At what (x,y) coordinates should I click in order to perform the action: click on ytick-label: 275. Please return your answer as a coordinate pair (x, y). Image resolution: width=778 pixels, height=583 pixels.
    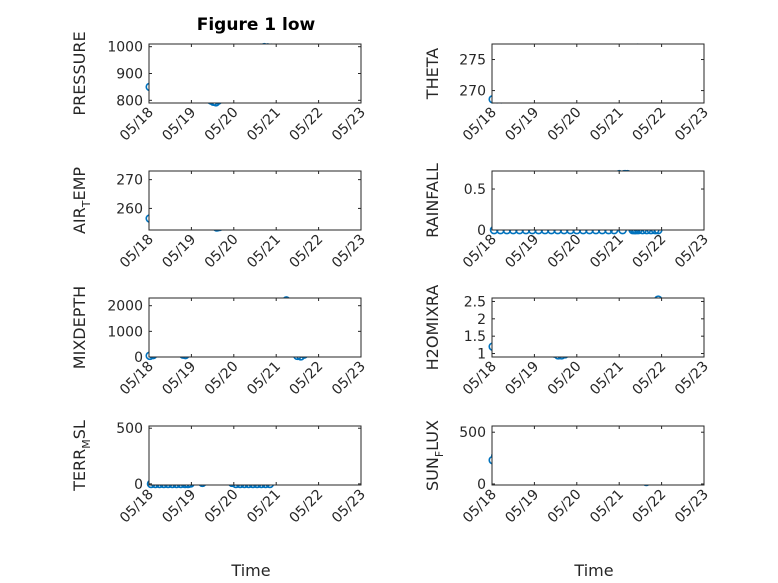
    Looking at the image, I should click on (472, 61).